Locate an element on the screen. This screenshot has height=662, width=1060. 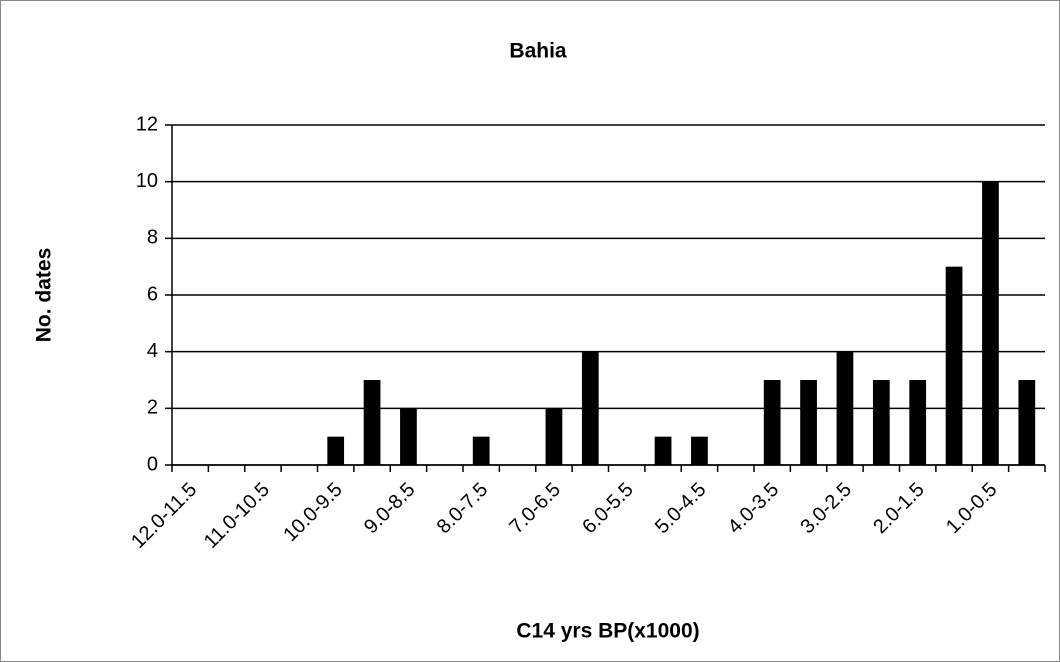
y-tick-label: 0 is located at coordinates (152, 464).